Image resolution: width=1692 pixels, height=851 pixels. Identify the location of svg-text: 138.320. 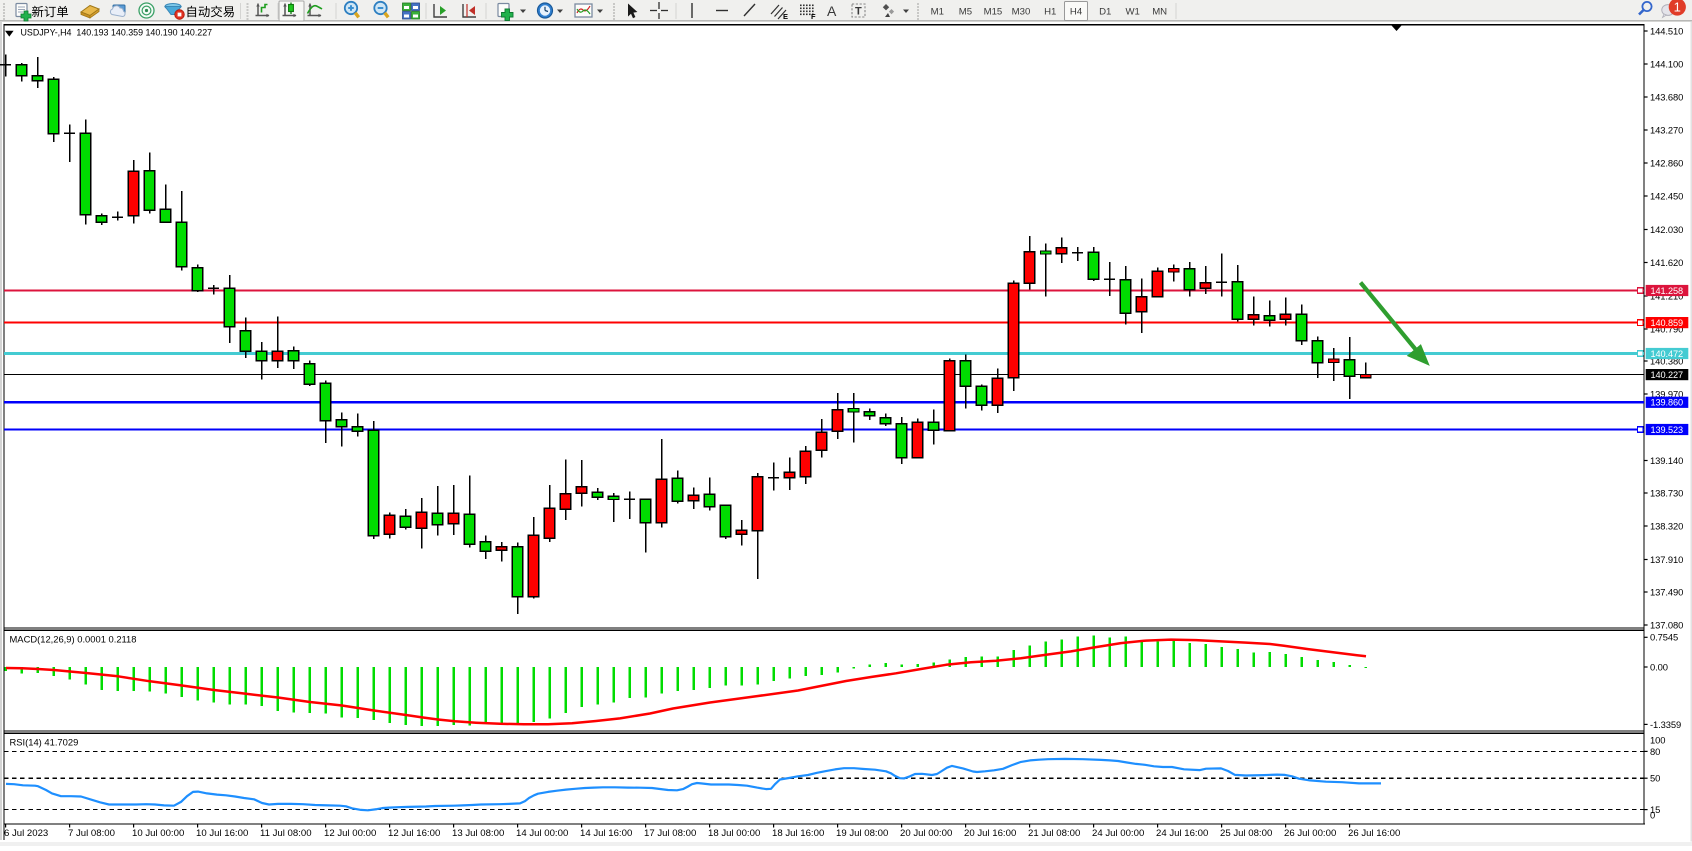
(1666, 525).